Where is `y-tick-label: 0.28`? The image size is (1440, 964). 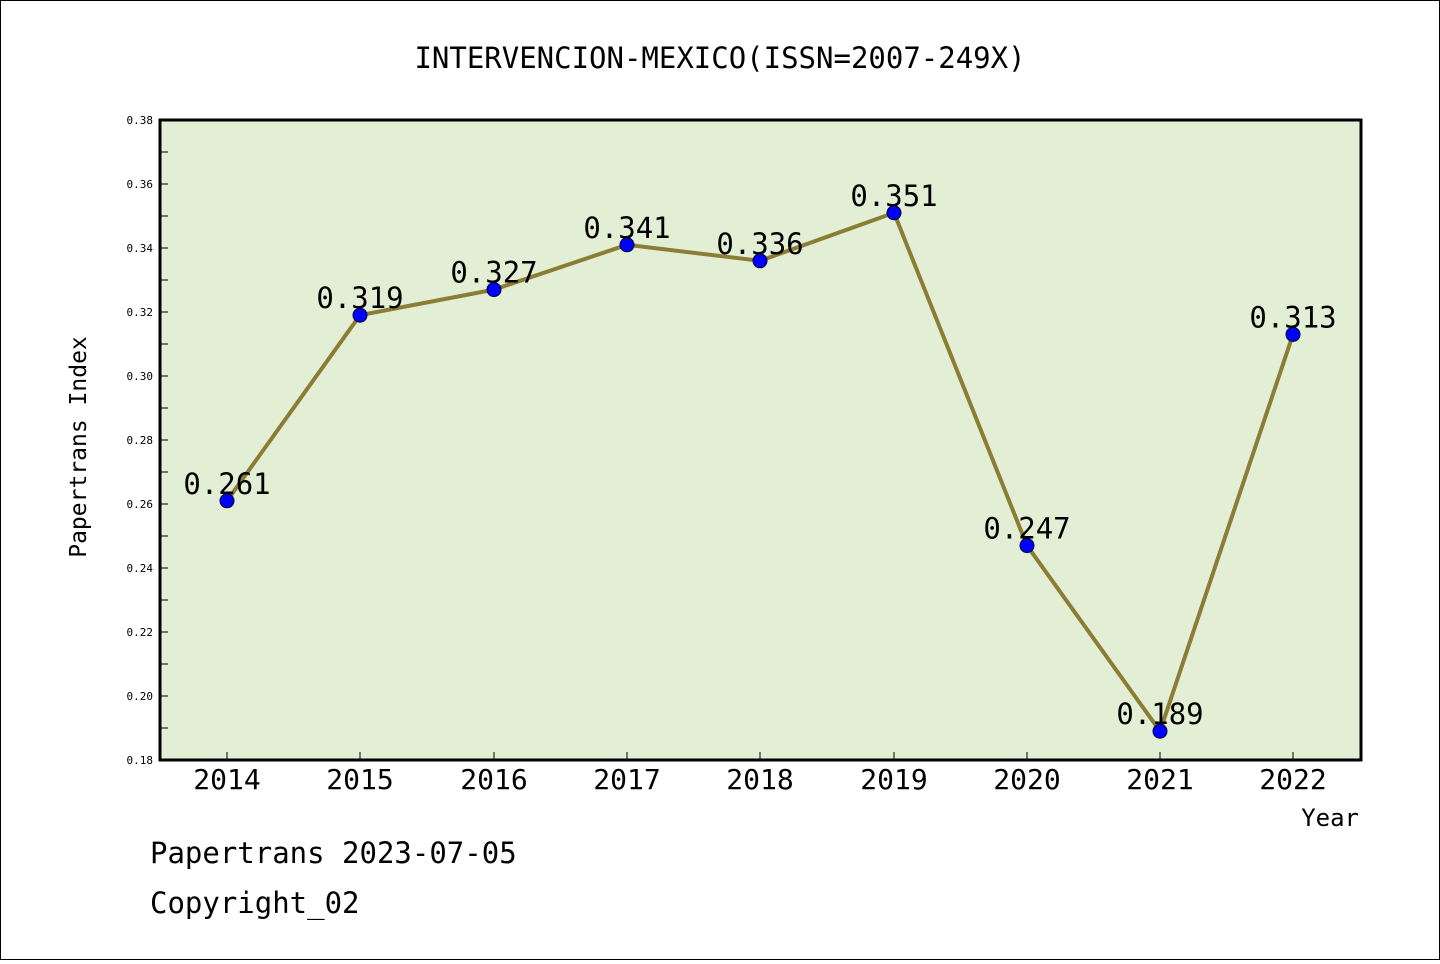
y-tick-label: 0.28 is located at coordinates (140, 440).